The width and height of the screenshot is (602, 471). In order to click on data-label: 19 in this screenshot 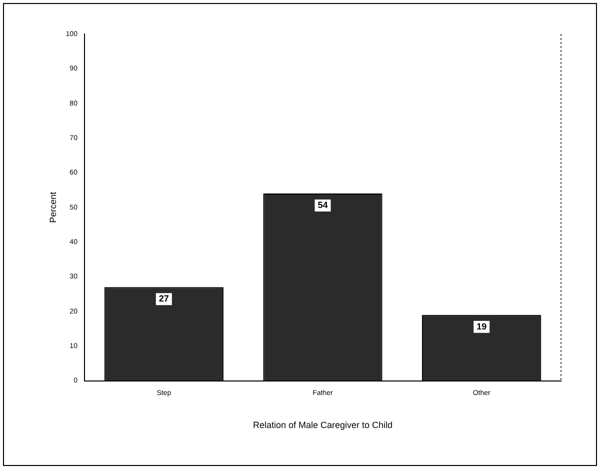, I will do `click(481, 326)`.